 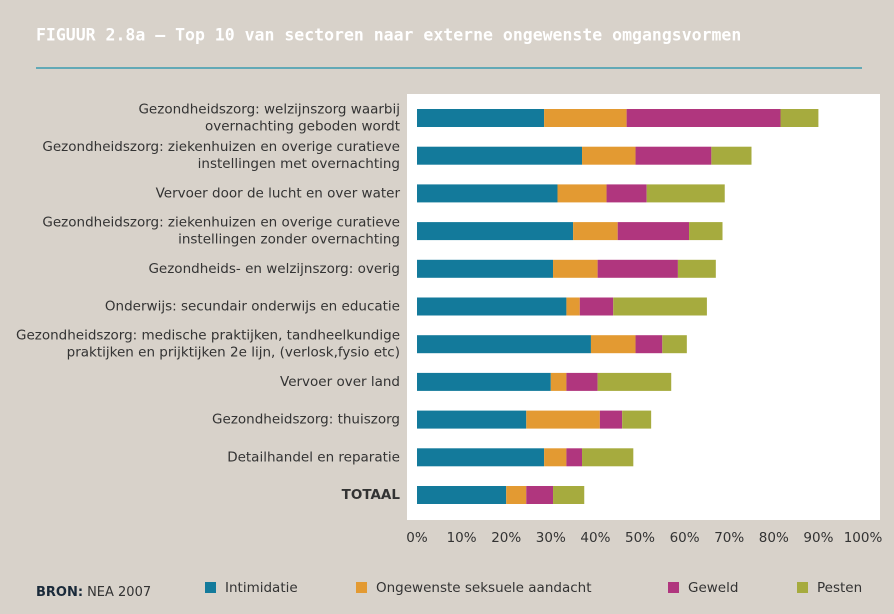 What do you see at coordinates (269, 110) in the screenshot?
I see `category-label: Gezondheidszorg: welzijnszorg waarbij` at bounding box center [269, 110].